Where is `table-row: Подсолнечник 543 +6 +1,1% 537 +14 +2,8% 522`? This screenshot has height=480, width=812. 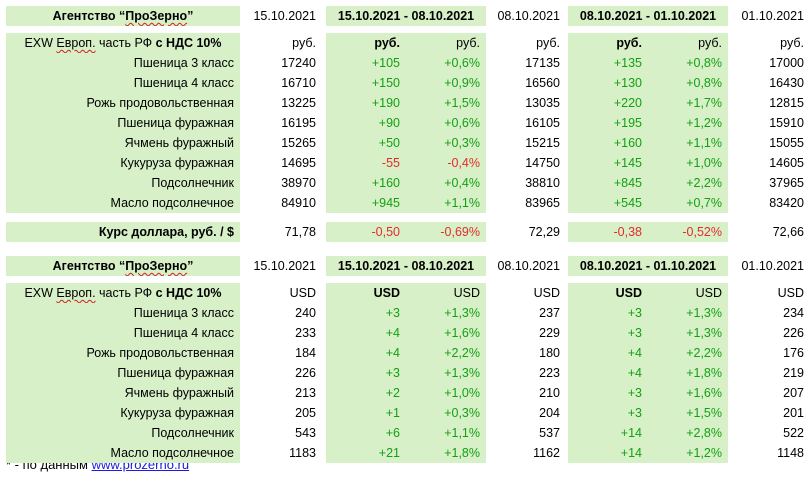 table-row: Подсолнечник 543 +6 +1,1% 537 +14 +2,8% 522 is located at coordinates (406, 433).